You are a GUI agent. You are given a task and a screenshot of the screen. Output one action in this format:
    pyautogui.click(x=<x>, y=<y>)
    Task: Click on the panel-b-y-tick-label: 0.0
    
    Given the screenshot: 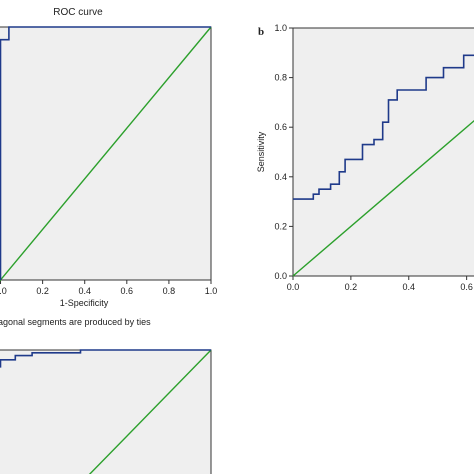 What is the action you would take?
    pyautogui.click(x=280, y=276)
    